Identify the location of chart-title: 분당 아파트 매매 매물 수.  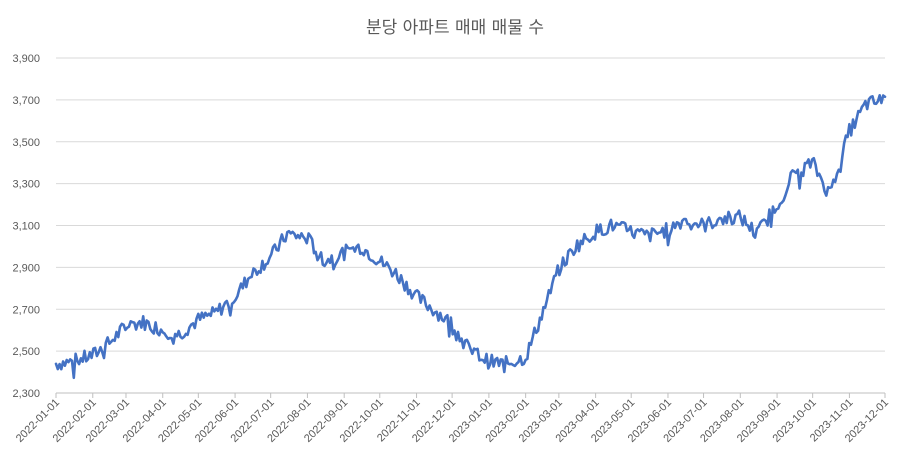
(455, 28).